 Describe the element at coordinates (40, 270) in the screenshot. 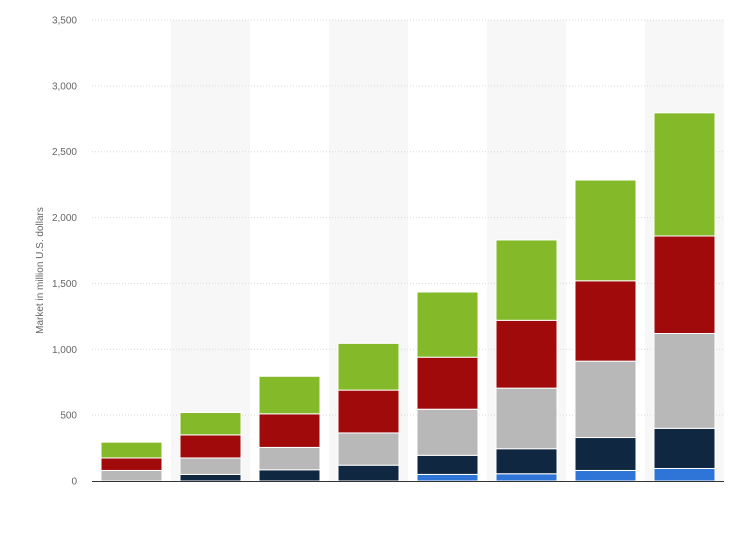

I see `y-axis-title: Market in million U.S. dollars` at that location.